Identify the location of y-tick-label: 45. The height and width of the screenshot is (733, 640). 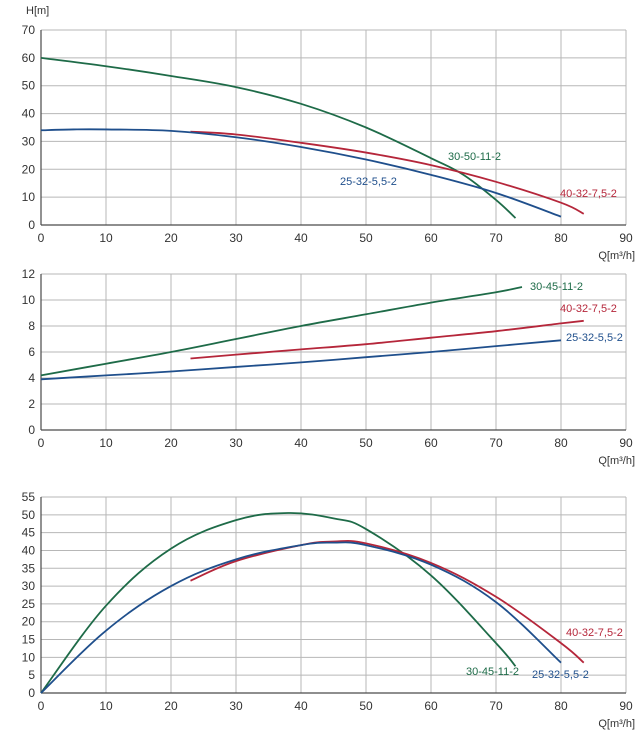
(29, 533).